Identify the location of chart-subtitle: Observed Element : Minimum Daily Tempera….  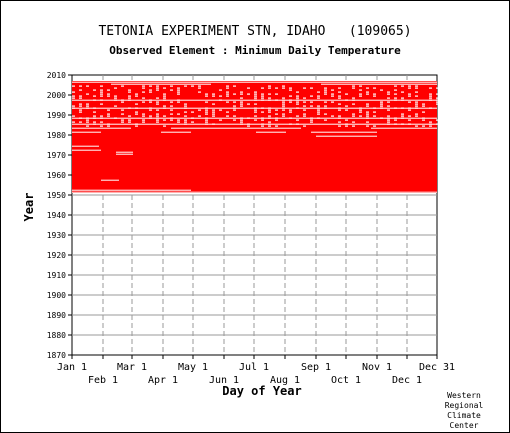
(255, 50).